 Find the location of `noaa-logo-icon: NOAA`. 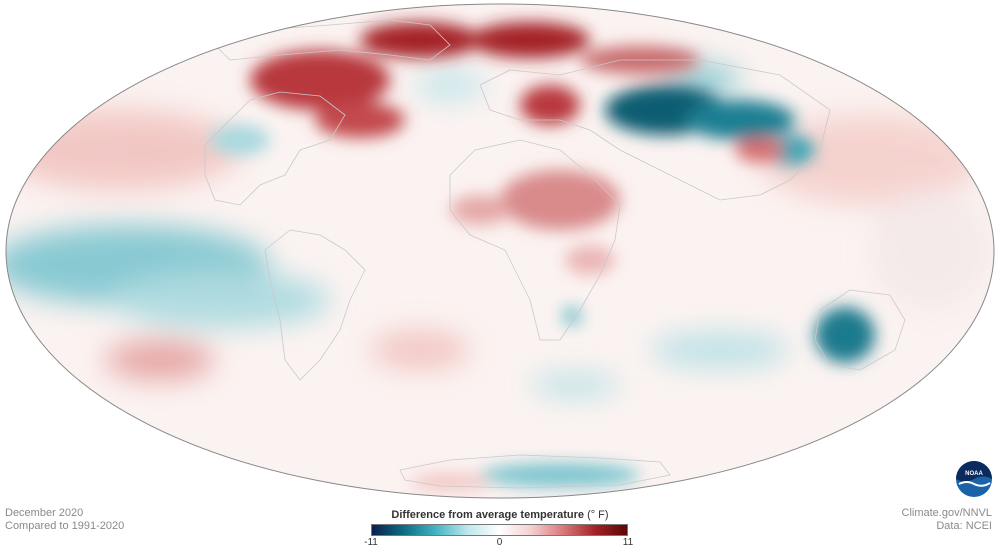

noaa-logo-icon: NOAA is located at coordinates (974, 479).